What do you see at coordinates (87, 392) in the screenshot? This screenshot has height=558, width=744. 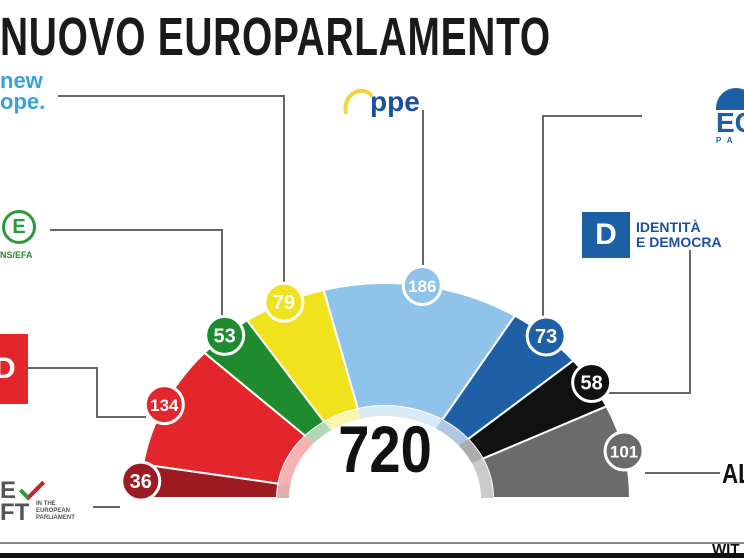 I see `leader-sd` at bounding box center [87, 392].